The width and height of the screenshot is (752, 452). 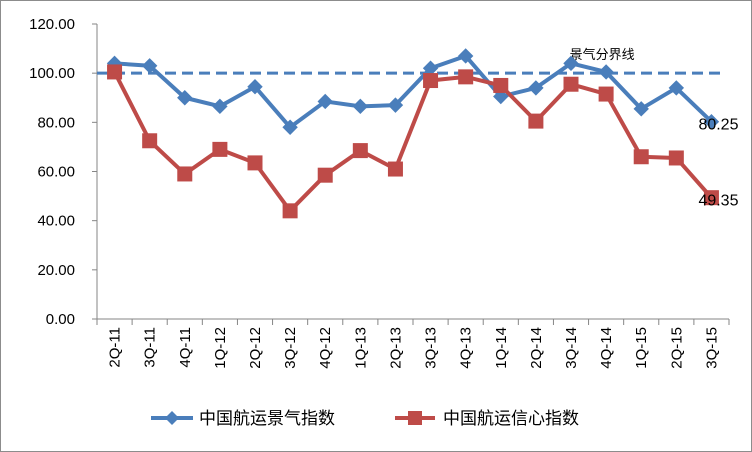 What do you see at coordinates (466, 348) in the screenshot?
I see `x-tick-label: 4Q-13` at bounding box center [466, 348].